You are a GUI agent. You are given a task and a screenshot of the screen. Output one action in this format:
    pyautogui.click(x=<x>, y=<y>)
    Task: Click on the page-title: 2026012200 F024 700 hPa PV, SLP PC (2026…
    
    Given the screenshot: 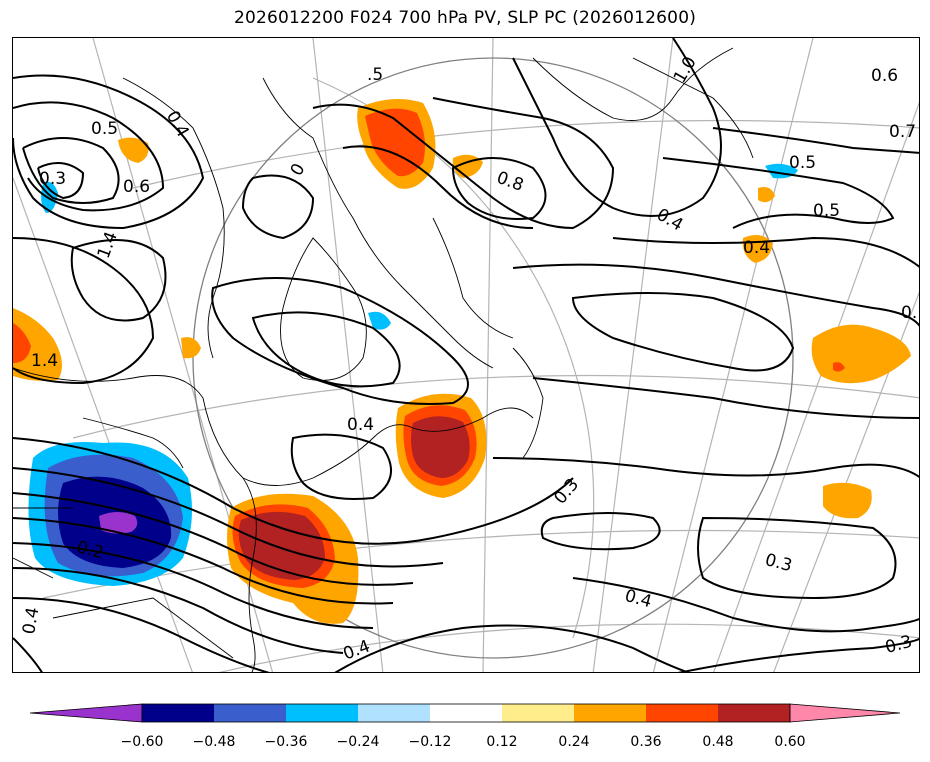 What is the action you would take?
    pyautogui.click(x=465, y=18)
    